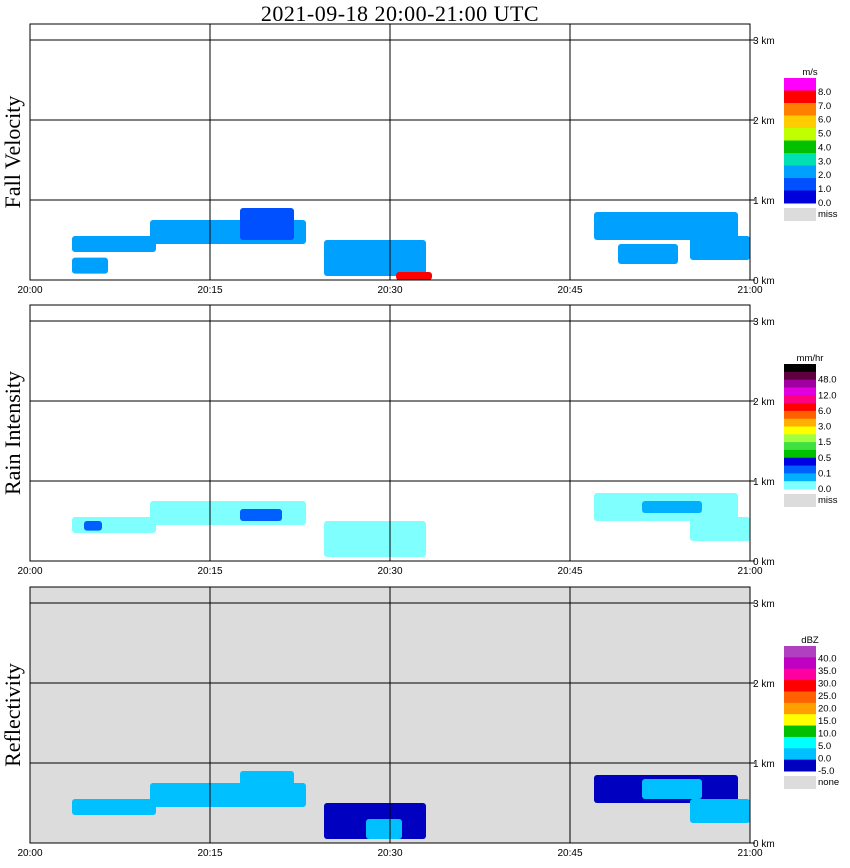 This screenshot has width=850, height=868. I want to click on panel-1-colorbar-missing-label: miss, so click(828, 214).